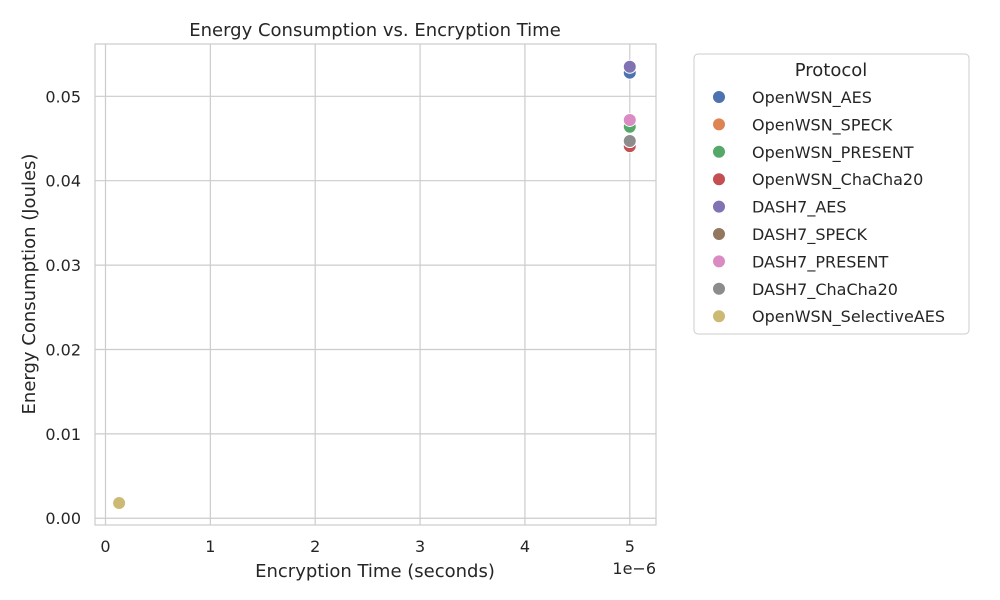 This screenshot has height=600, width=1000. What do you see at coordinates (822, 125) in the screenshot?
I see `legend-entry-label: OpenWSN_SPECK` at bounding box center [822, 125].